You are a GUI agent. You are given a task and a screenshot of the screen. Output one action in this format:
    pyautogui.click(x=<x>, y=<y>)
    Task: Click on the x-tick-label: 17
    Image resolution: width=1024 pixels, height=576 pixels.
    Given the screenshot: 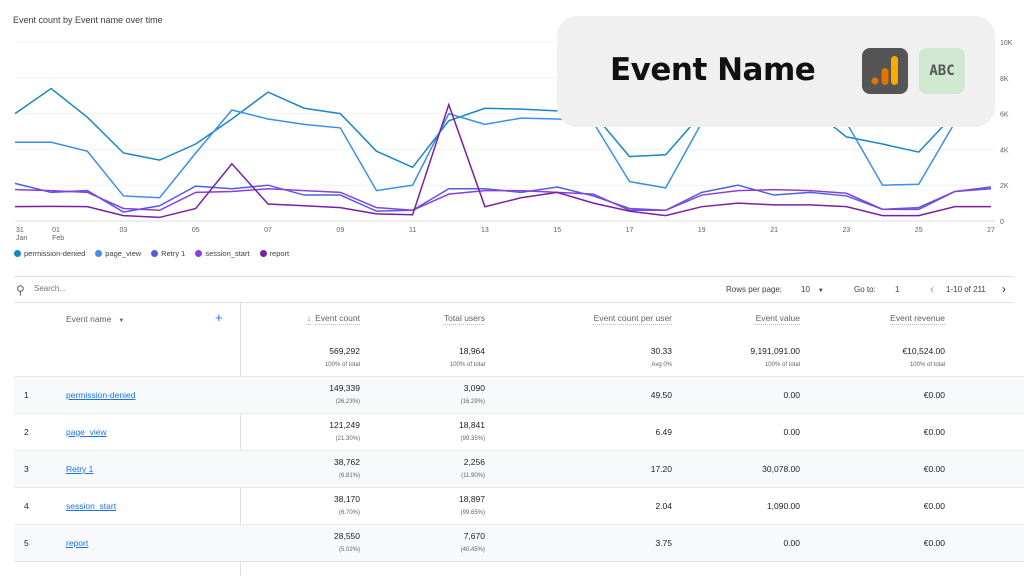 What is the action you would take?
    pyautogui.click(x=630, y=230)
    